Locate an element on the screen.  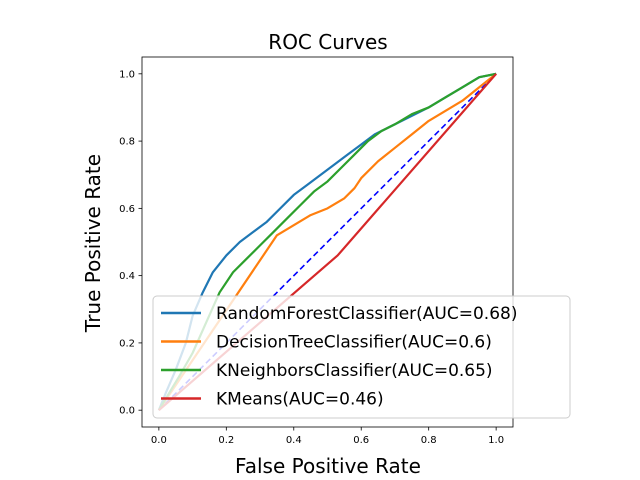
x-axis-title: False Positive Rate is located at coordinates (328, 466).